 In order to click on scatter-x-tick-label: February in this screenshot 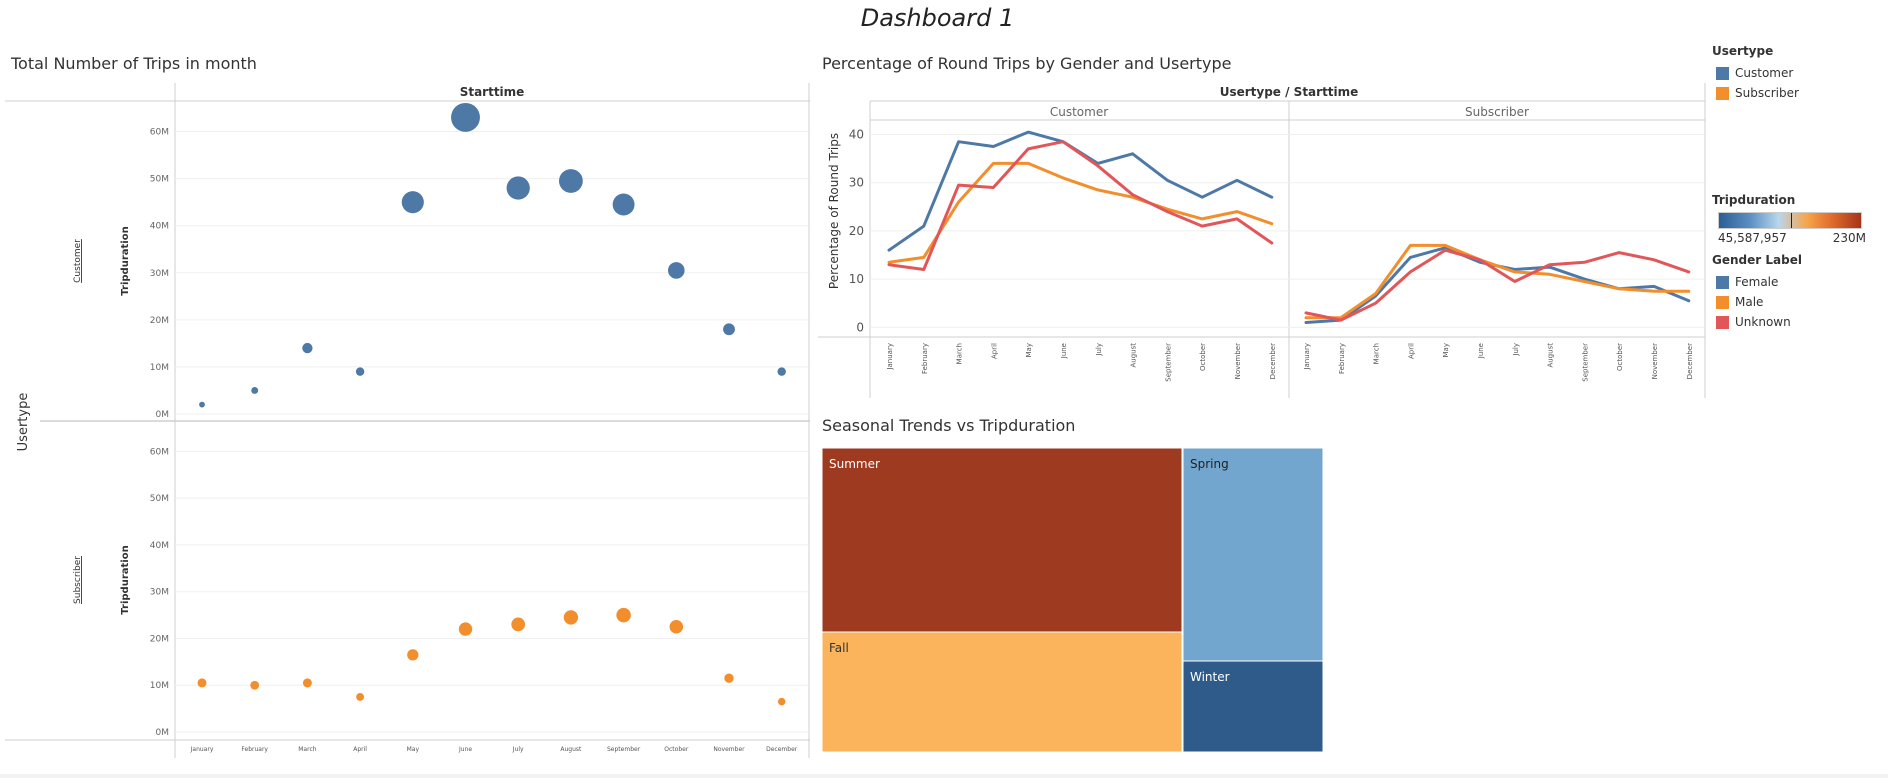, I will do `click(254, 749)`.